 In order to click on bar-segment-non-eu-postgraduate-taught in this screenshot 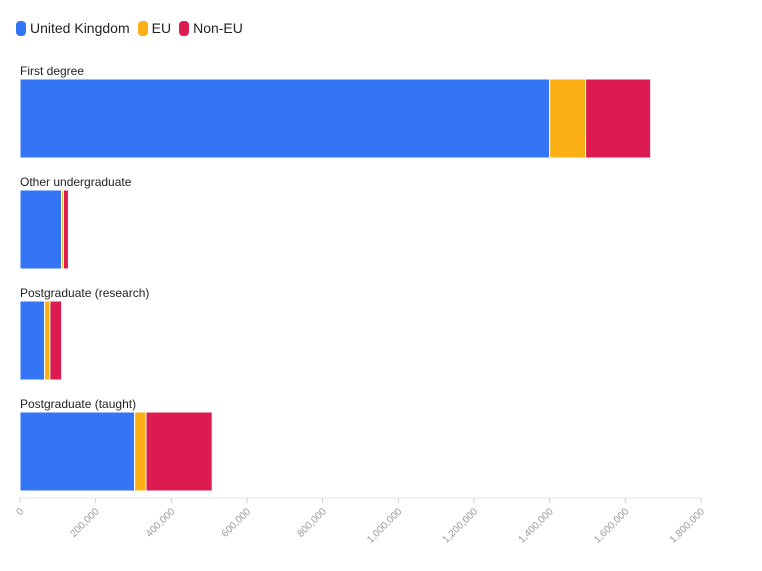, I will do `click(179, 451)`.